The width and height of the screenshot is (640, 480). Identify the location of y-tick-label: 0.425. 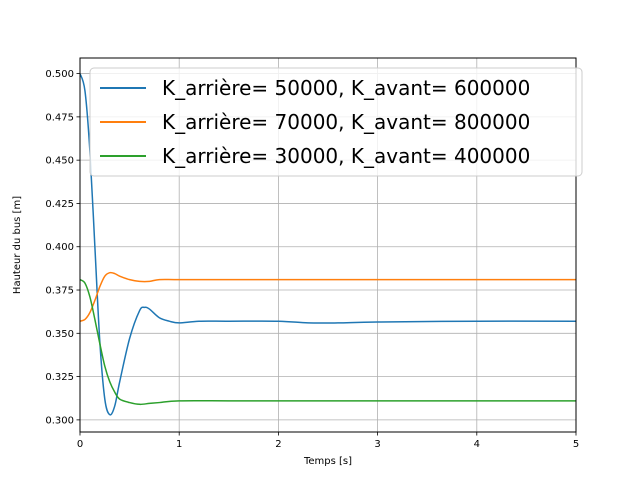
(59, 204).